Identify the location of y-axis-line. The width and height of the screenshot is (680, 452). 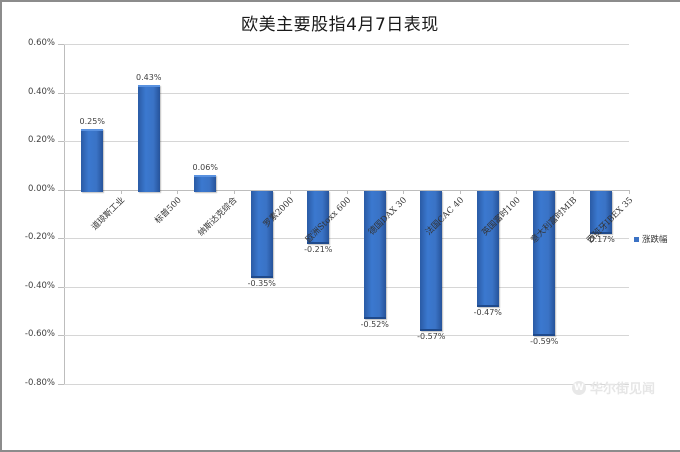
(64, 214).